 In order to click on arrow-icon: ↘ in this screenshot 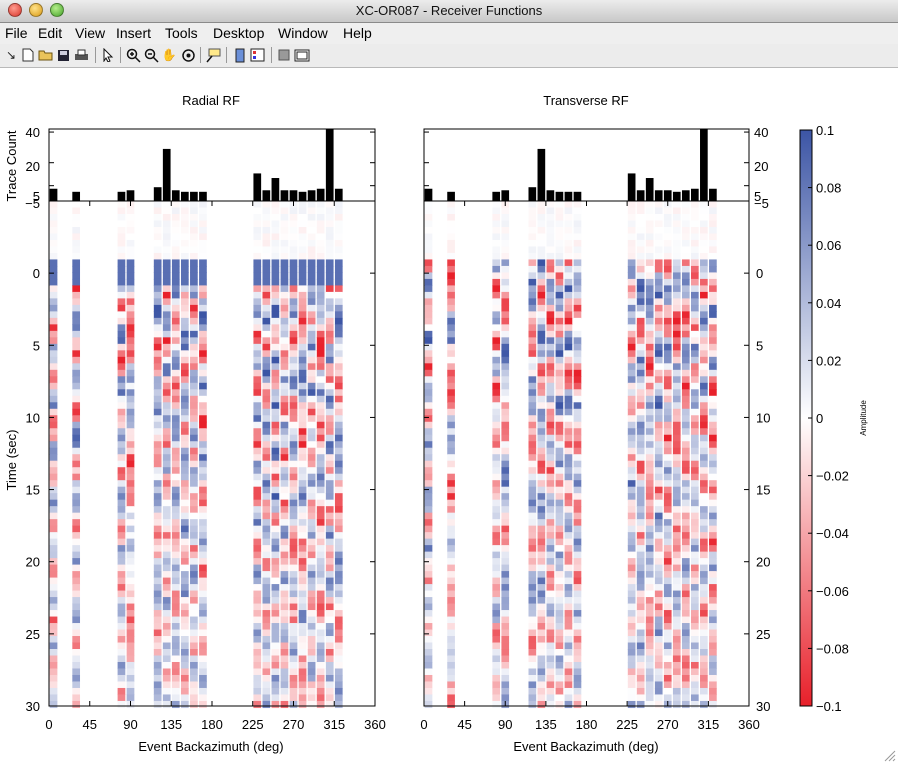, I will do `click(11, 55)`.